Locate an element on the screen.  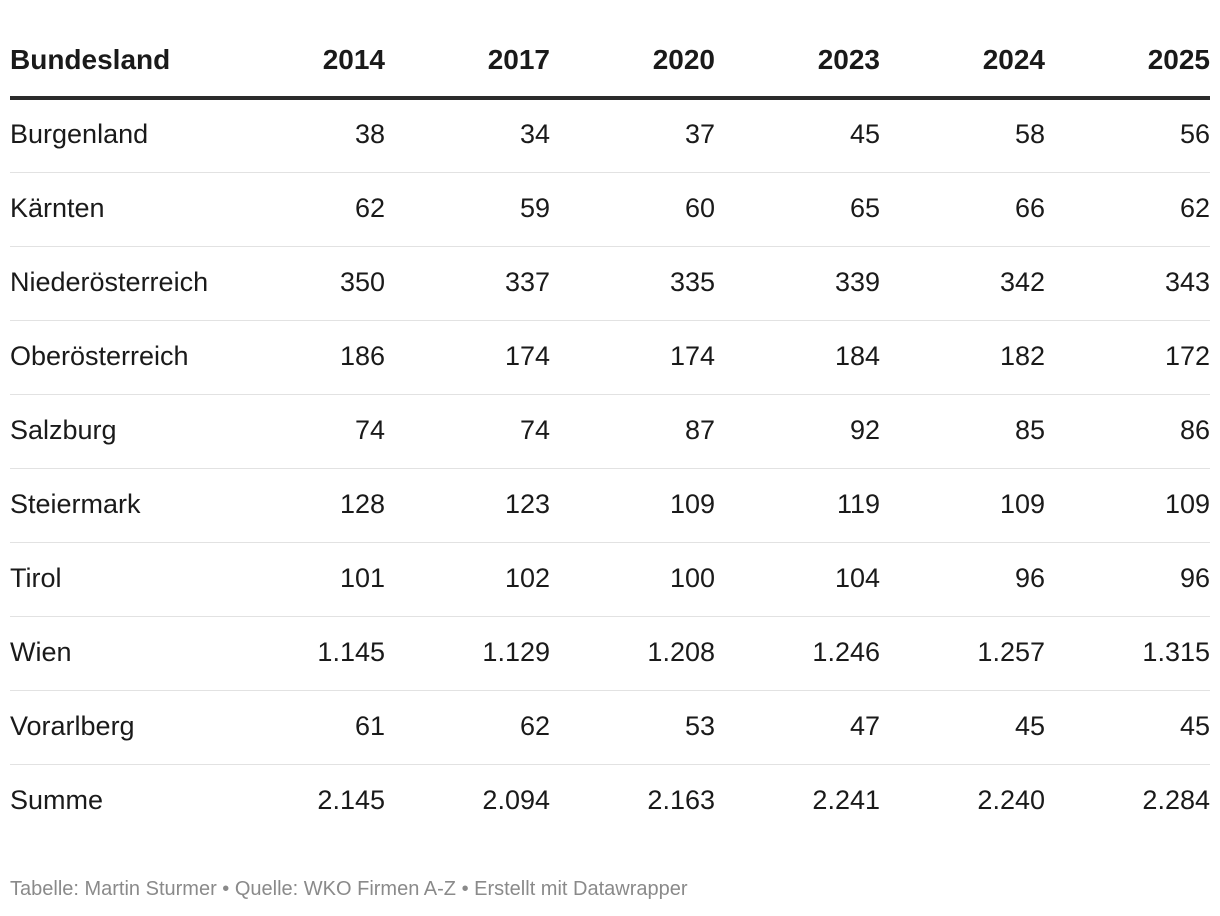
column-header-year: 2024 is located at coordinates (962, 50).